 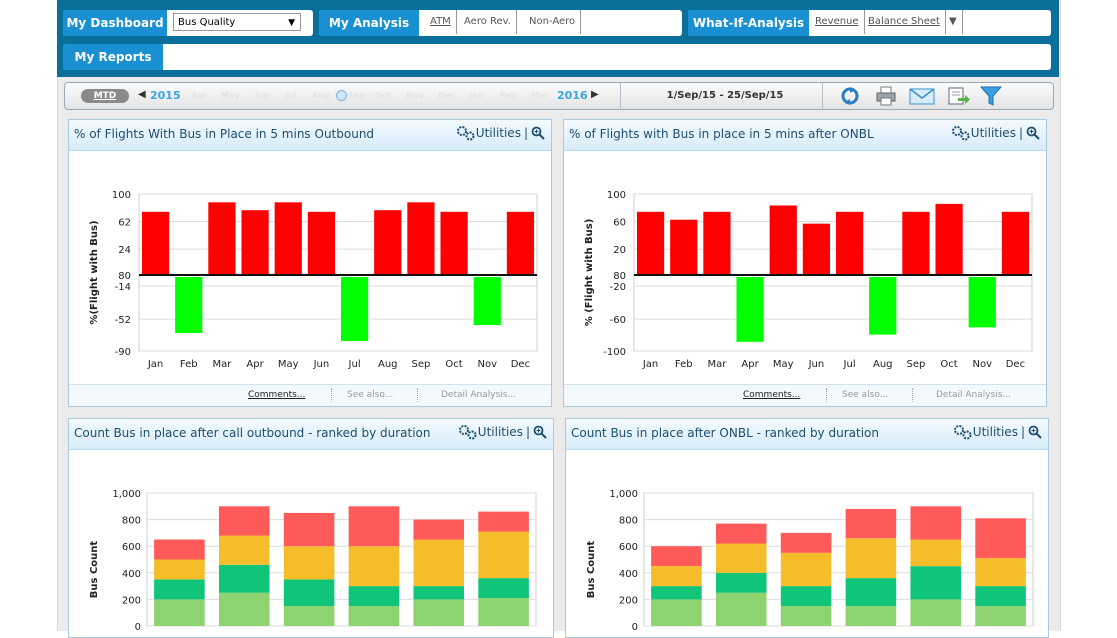 I want to click on chevron-down-icon: ▼, so click(x=291, y=23).